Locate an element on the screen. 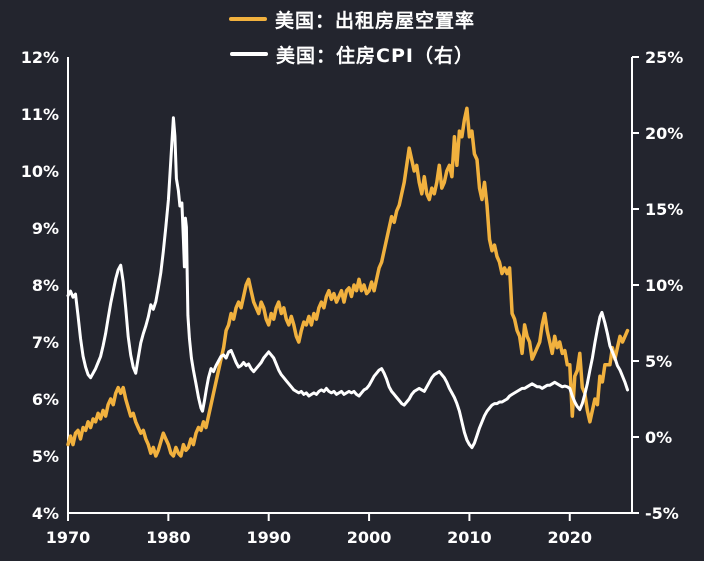  legend-label-housing-cpi: 美国：住房CPI（右） is located at coordinates (375, 55).